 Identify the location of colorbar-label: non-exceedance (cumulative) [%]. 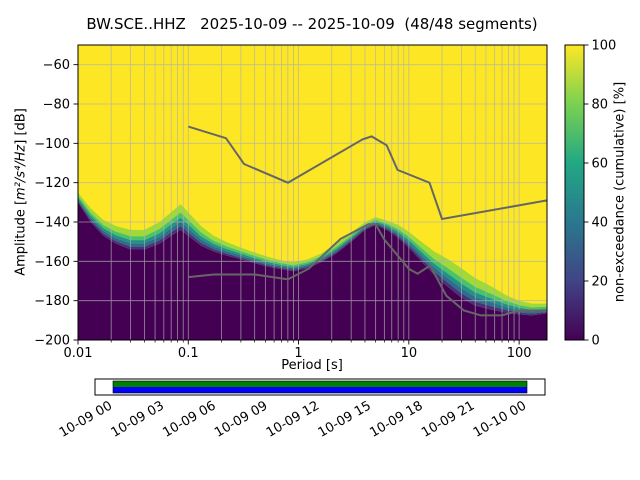
(620, 192).